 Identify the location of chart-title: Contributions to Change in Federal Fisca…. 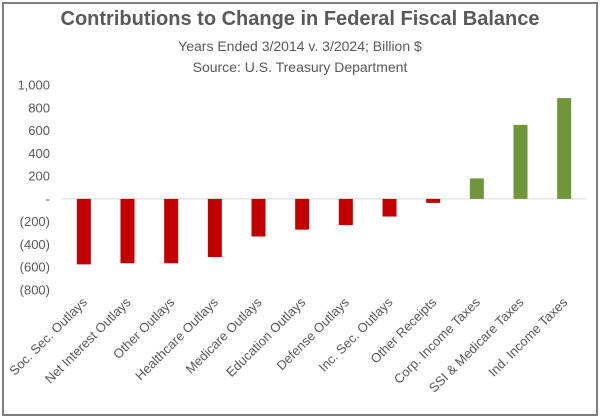
(300, 19).